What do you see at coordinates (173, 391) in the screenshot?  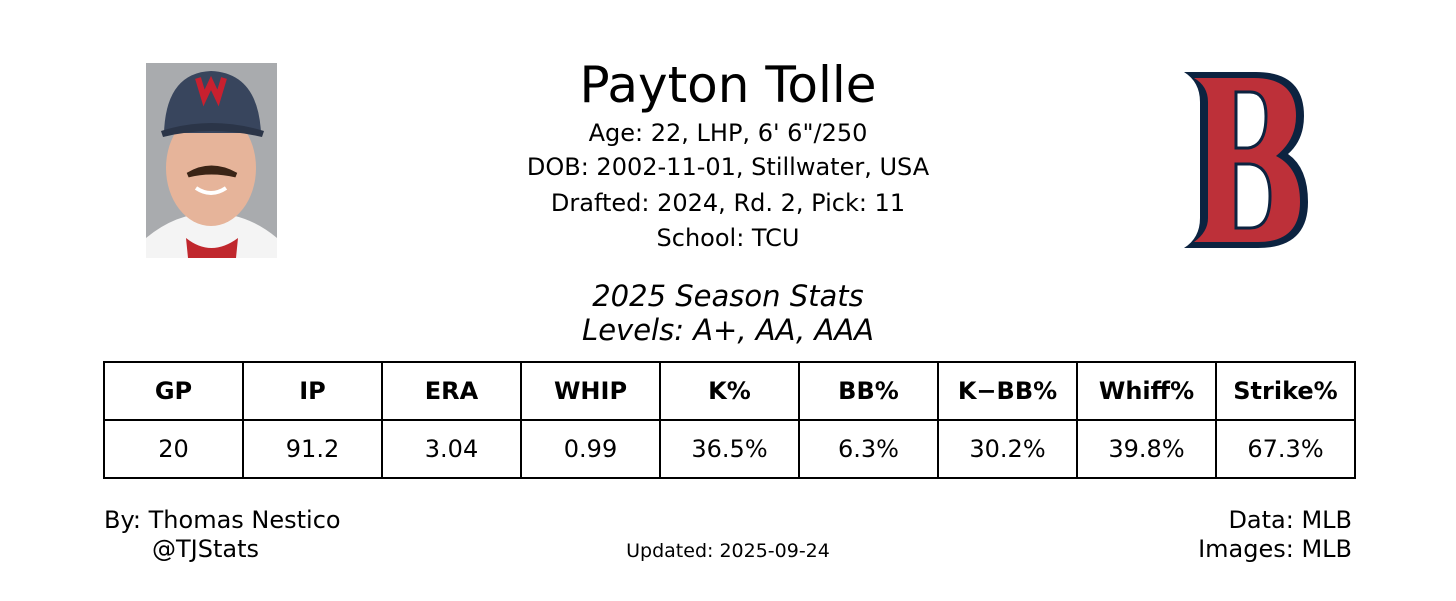 I see `header-cell: GP` at bounding box center [173, 391].